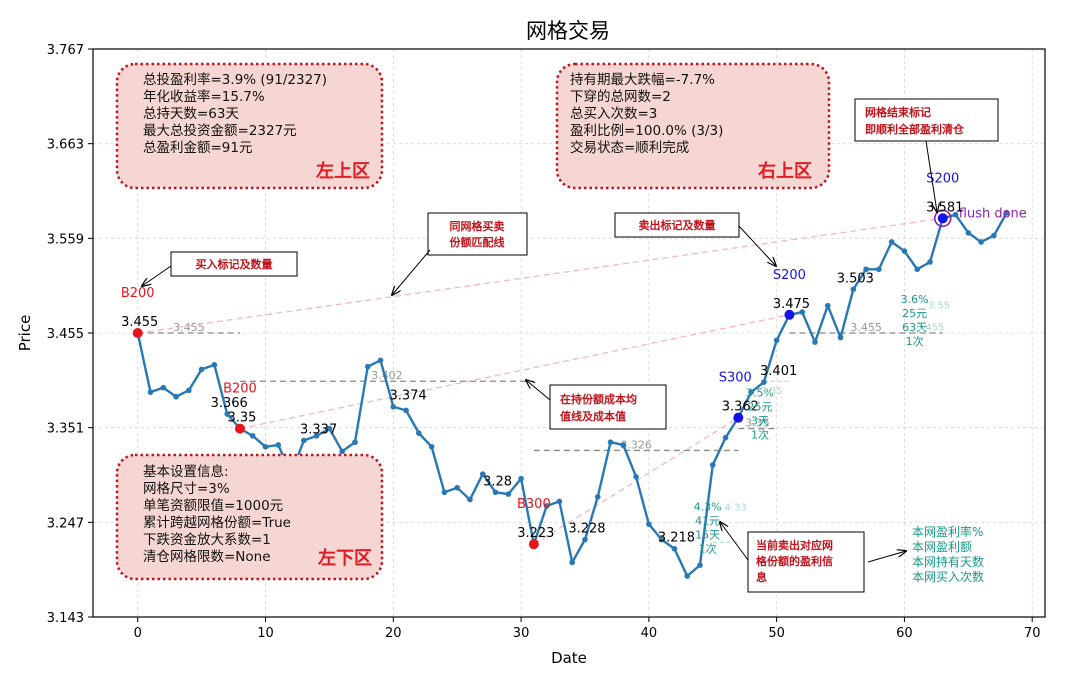  Describe the element at coordinates (613, 114) in the screenshot. I see `info-line: 总买入次数=3` at that location.